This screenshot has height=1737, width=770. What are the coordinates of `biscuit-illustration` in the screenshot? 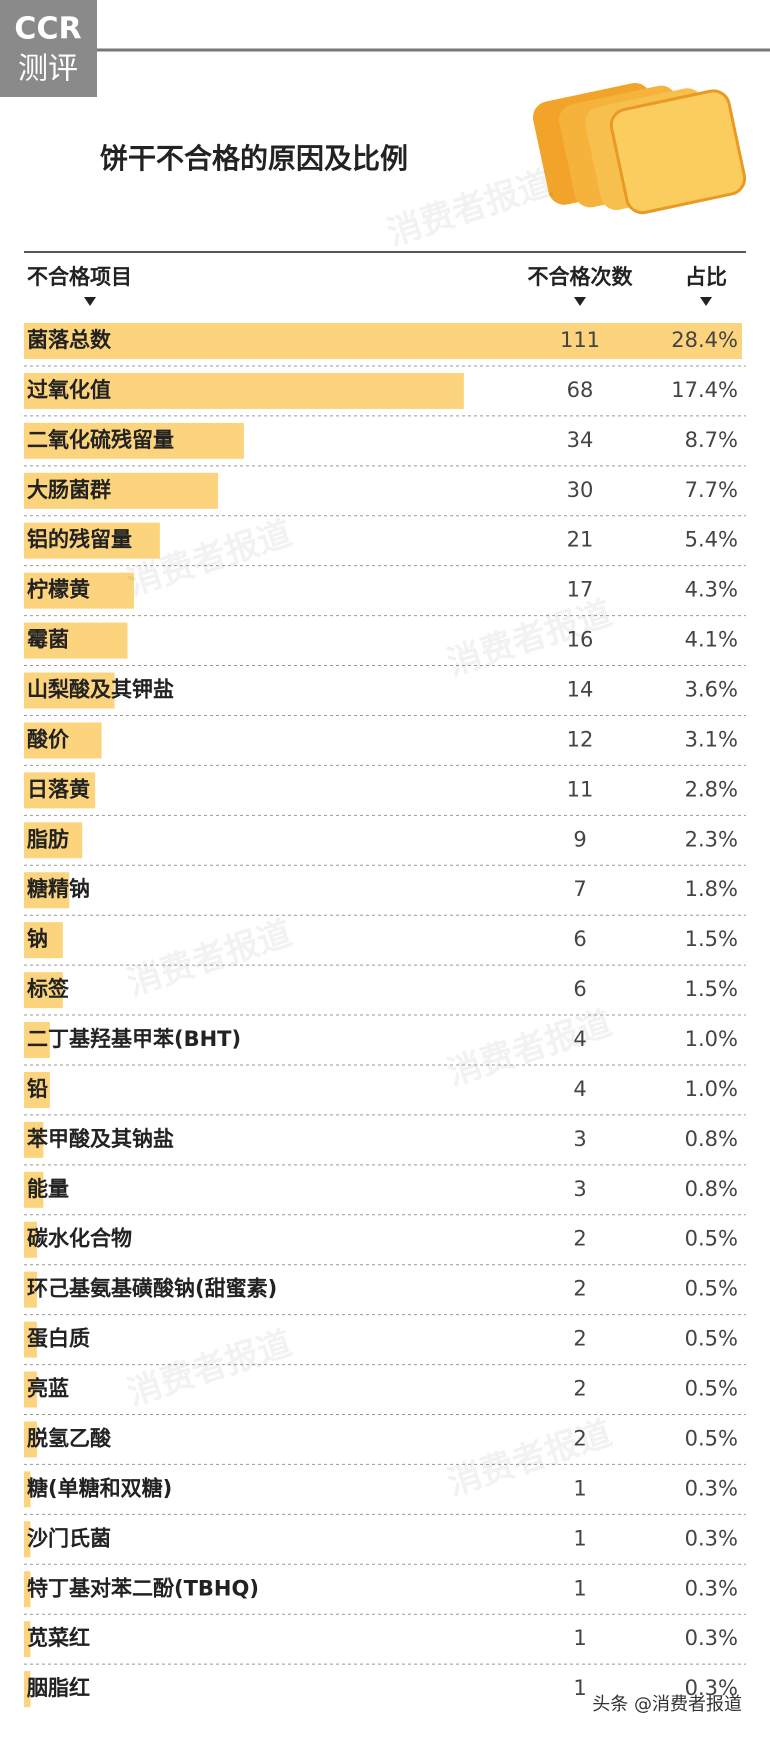 It's located at (639, 149).